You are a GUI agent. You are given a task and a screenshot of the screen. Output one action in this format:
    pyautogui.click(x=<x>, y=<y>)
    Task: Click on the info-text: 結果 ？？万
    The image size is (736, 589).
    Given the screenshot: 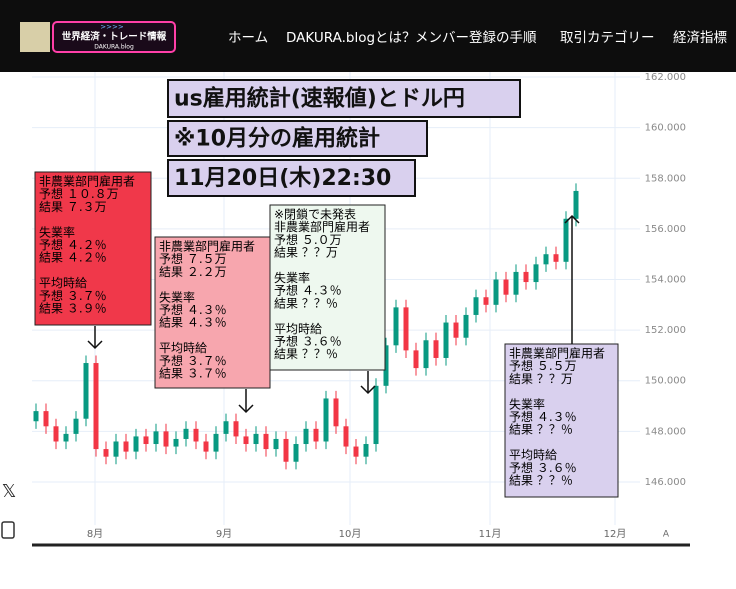 What is the action you would take?
    pyautogui.click(x=306, y=253)
    